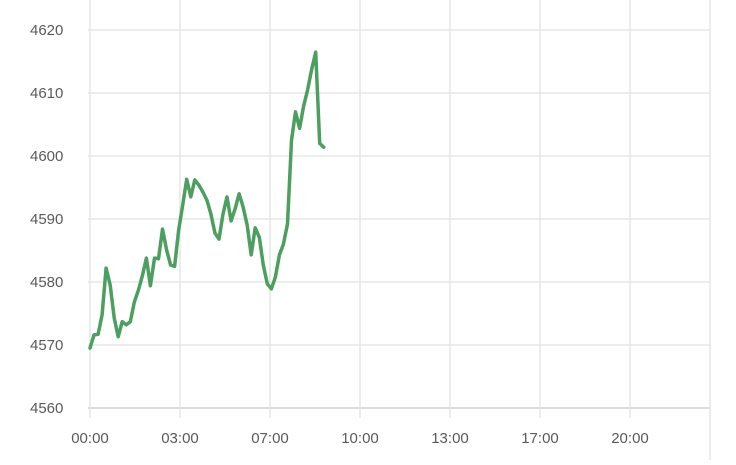 The height and width of the screenshot is (465, 736). I want to click on y-tick-label: 4580, so click(46, 282).